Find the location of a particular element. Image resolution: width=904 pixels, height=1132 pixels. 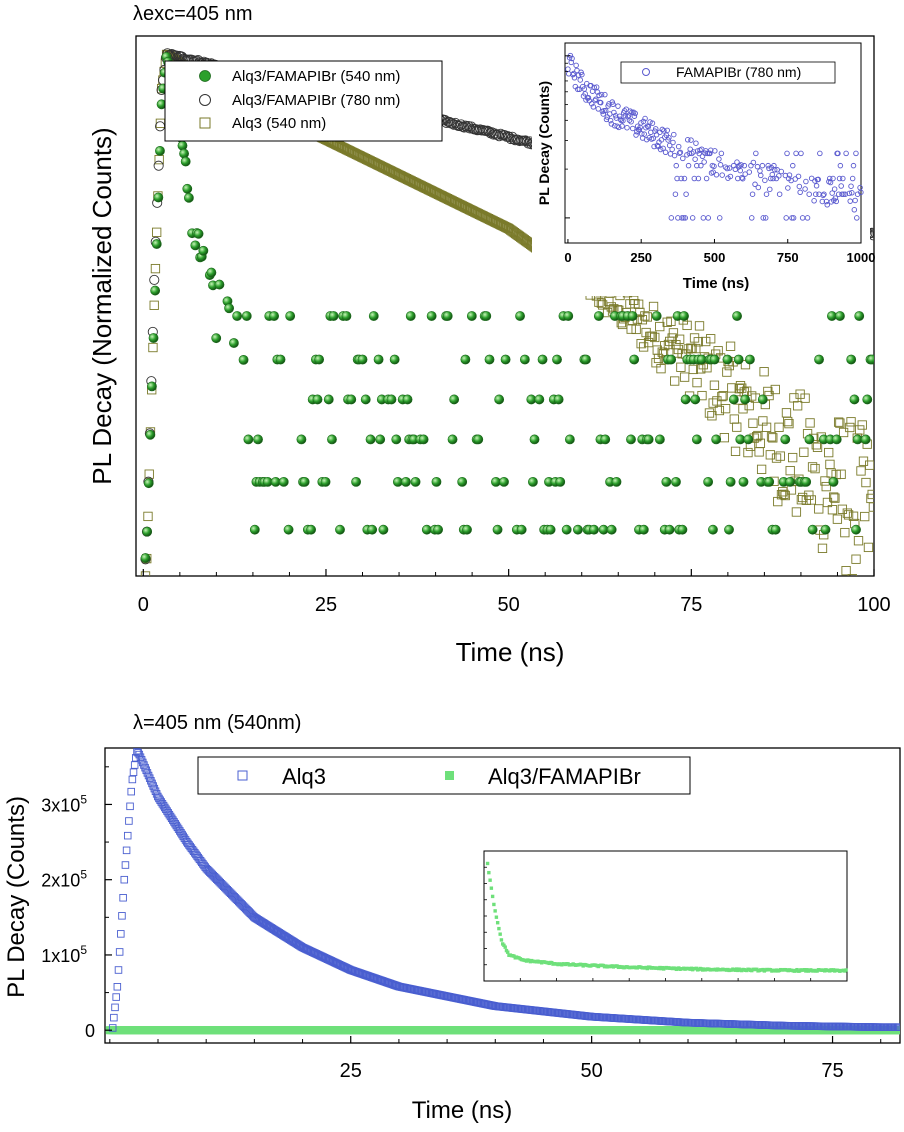

bottom-legend-label-0: Alq3 is located at coordinates (304, 776).